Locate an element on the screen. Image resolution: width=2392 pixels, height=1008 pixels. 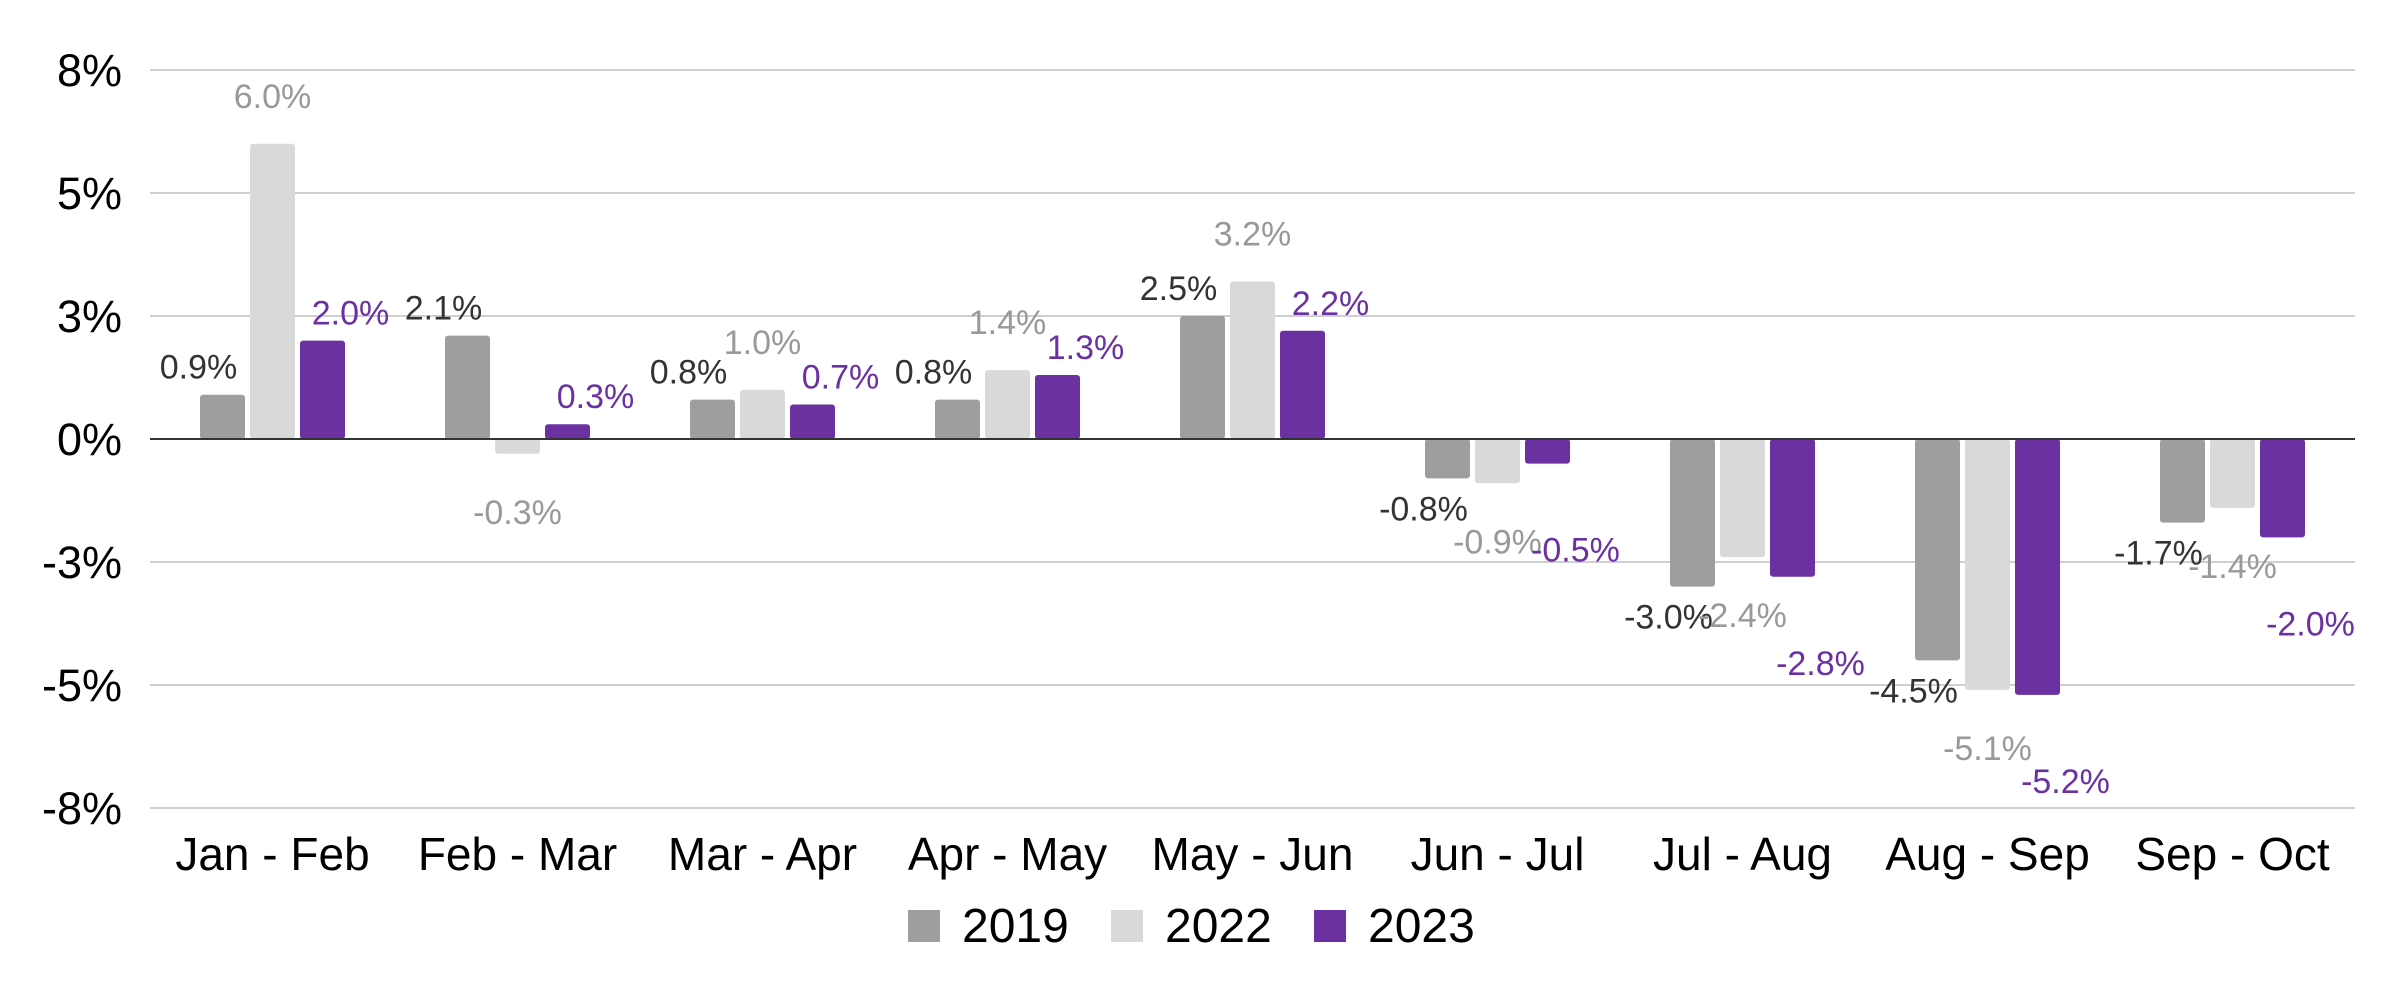
data-label: 0.7% is located at coordinates (841, 378).